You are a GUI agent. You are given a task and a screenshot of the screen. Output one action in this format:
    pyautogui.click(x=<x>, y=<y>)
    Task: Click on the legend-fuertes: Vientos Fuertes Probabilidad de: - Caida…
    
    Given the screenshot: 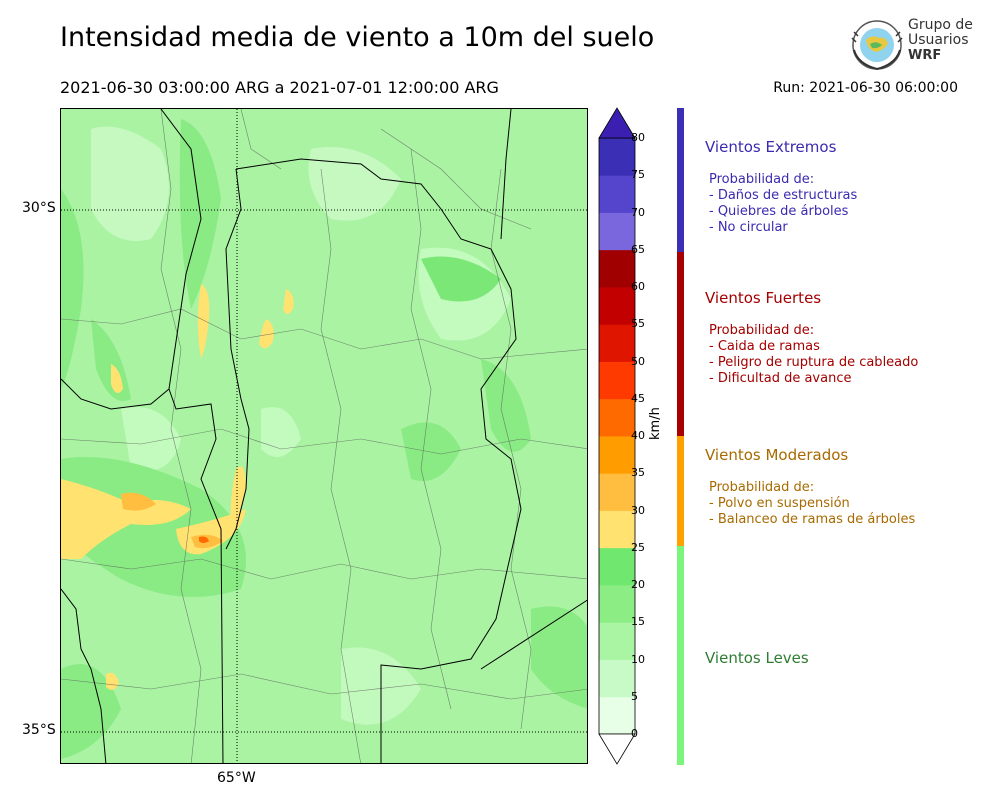 What is the action you would take?
    pyautogui.click(x=811, y=338)
    